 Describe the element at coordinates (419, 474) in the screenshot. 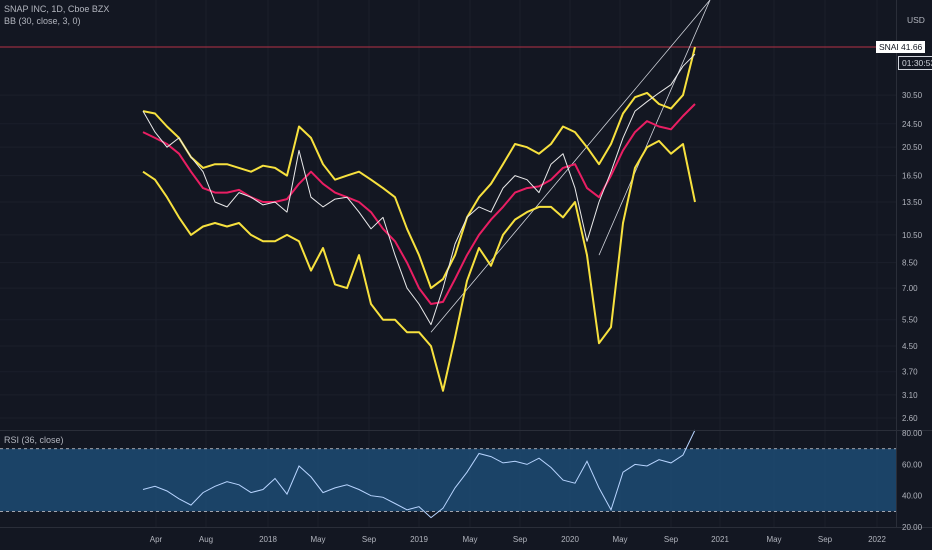

I see `rsi-line` at that location.